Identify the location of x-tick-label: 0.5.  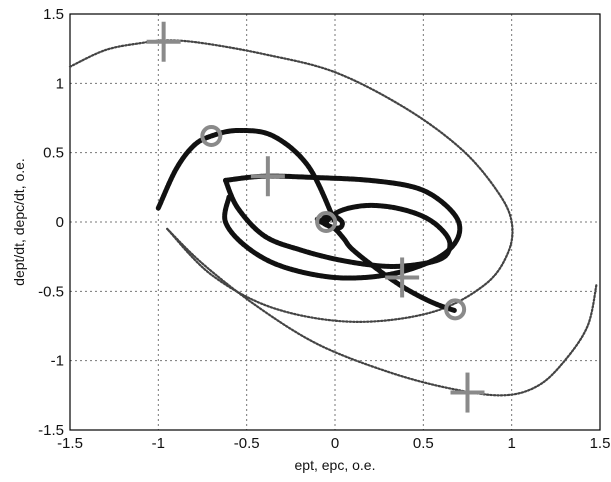
(423, 443).